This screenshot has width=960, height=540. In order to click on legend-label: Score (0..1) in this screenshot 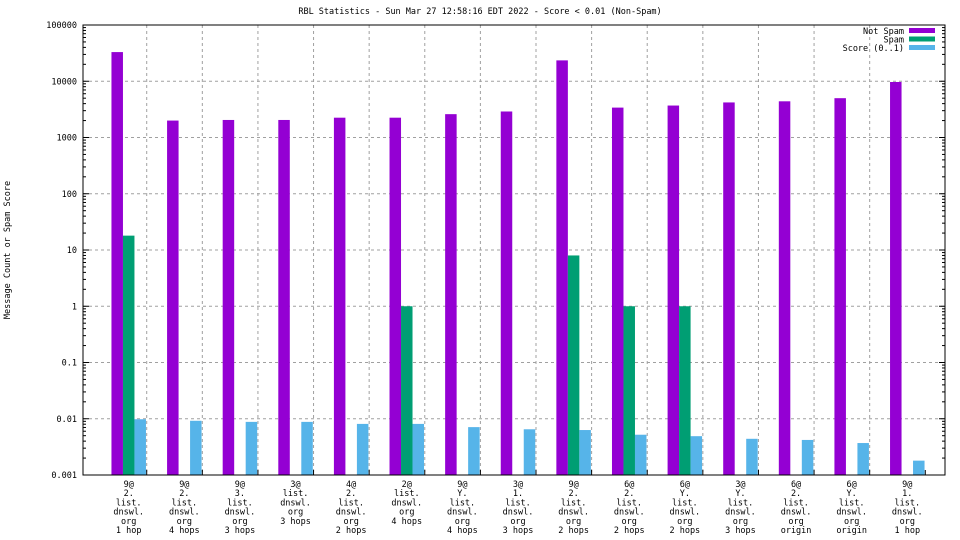, I will do `click(873, 49)`.